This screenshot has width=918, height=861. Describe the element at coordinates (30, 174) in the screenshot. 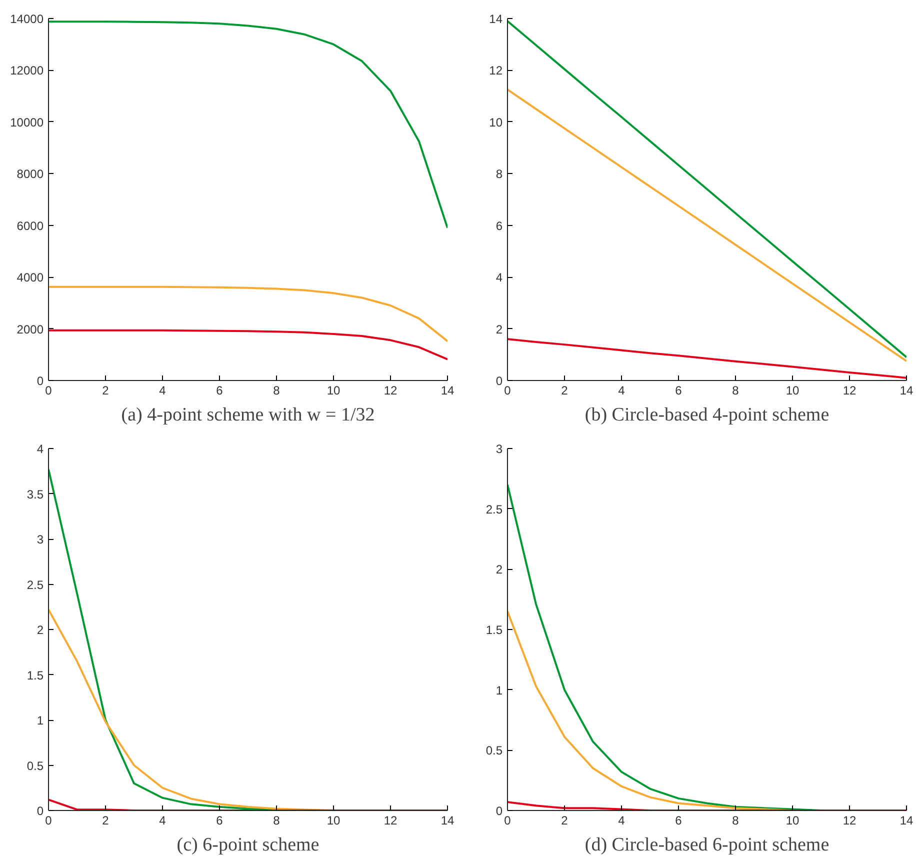

I see `y-tick-label: 8000` at that location.